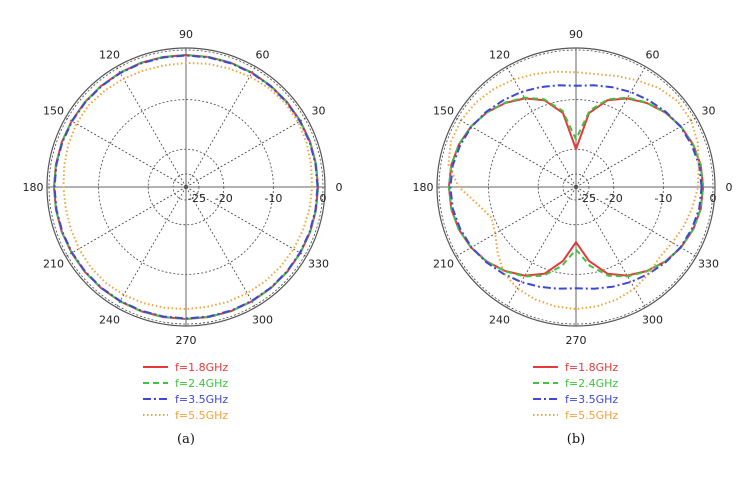  What do you see at coordinates (186, 439) in the screenshot?
I see `panel-label: (a)` at bounding box center [186, 439].